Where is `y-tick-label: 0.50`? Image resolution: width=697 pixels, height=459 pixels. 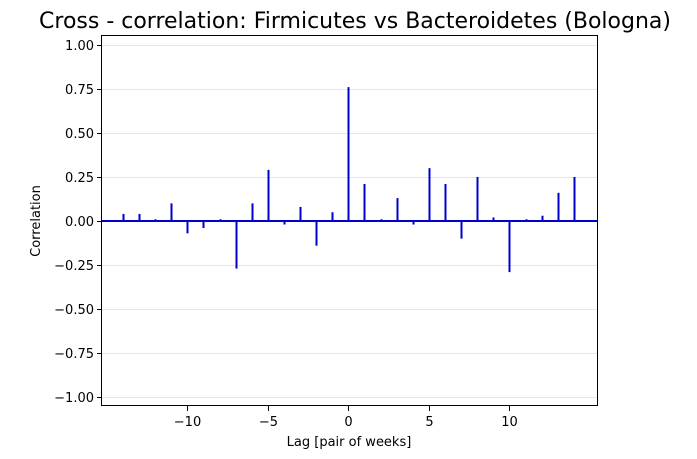
y-tick-label: 0.50 is located at coordinates (79, 134).